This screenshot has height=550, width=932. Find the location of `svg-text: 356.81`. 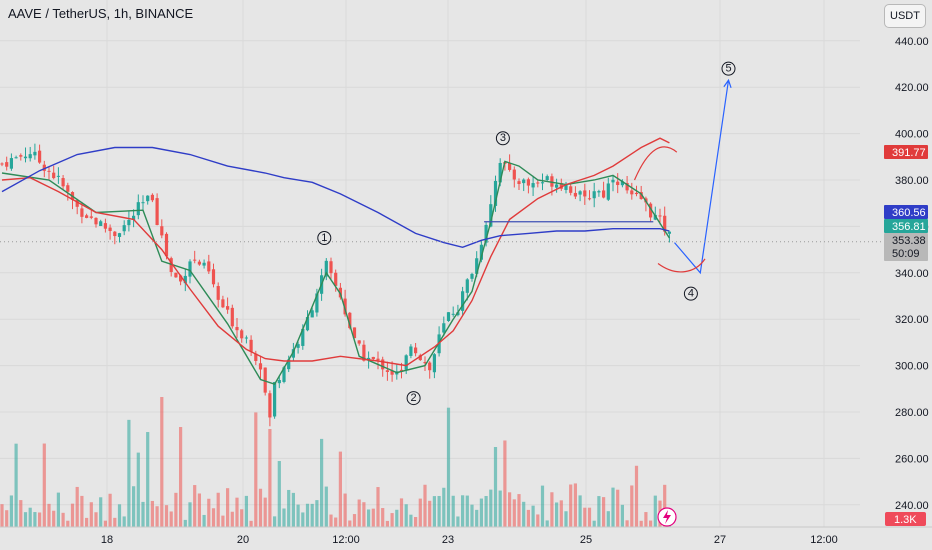

svg-text: 356.81 is located at coordinates (909, 227).